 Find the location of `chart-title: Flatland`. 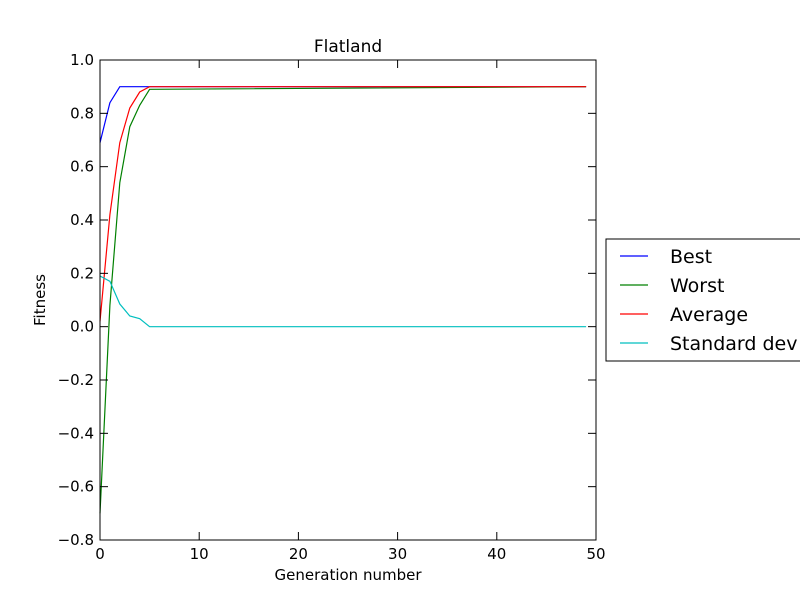

chart-title: Flatland is located at coordinates (348, 47).